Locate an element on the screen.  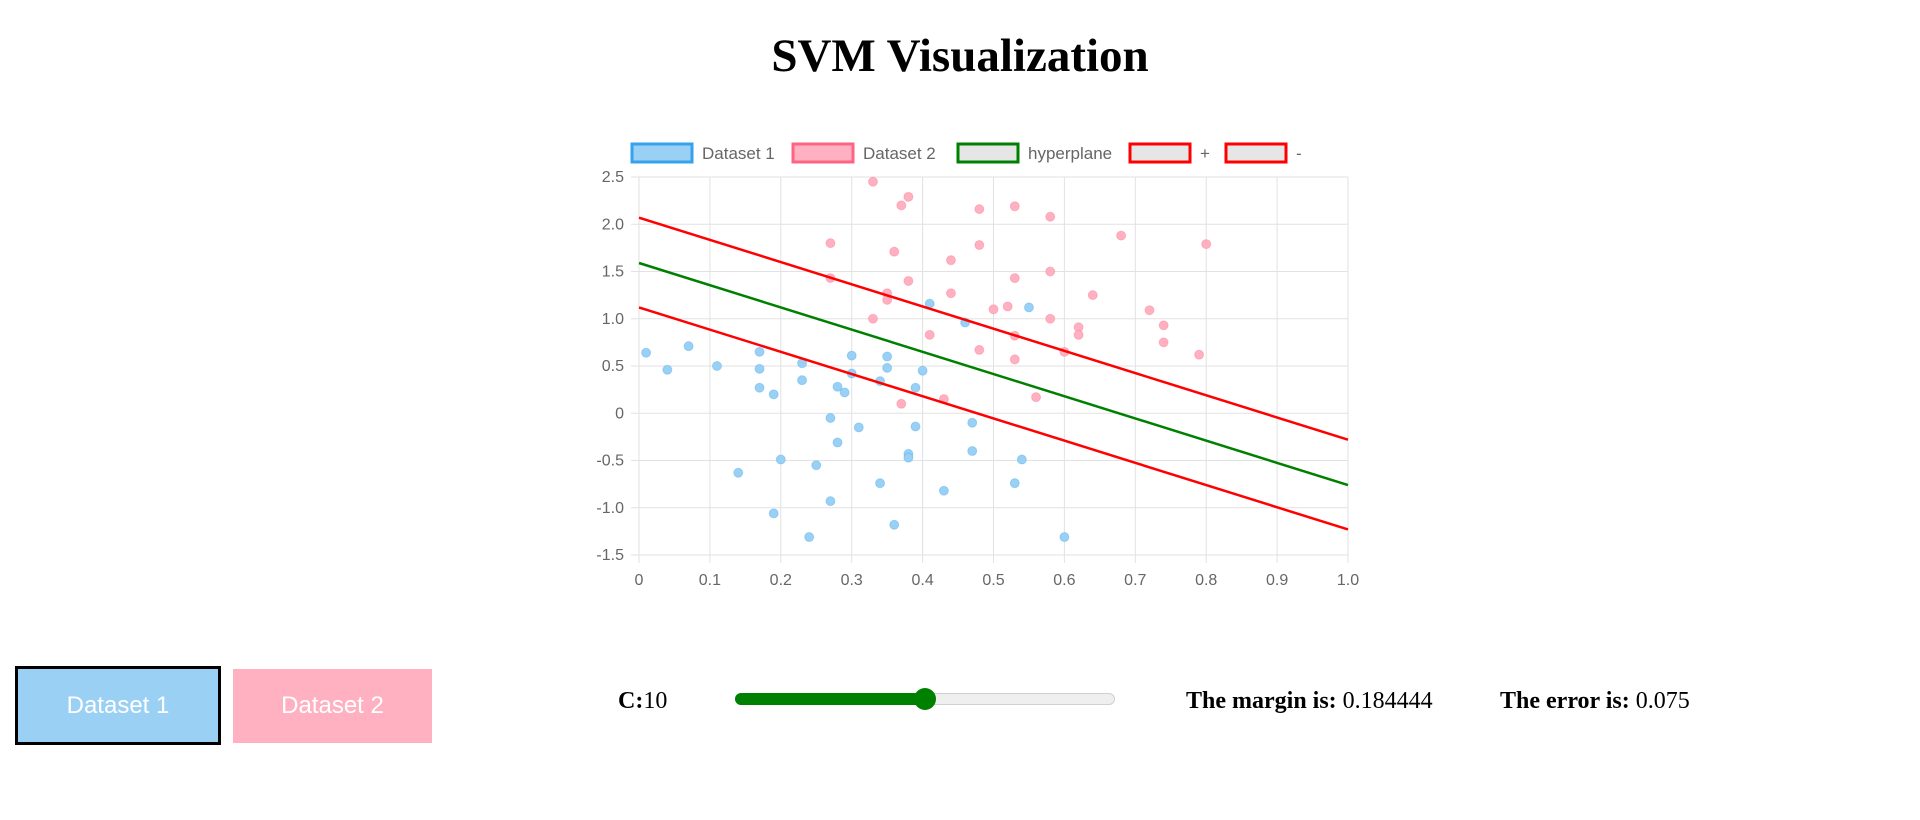
chart-lines is located at coordinates (993, 373).